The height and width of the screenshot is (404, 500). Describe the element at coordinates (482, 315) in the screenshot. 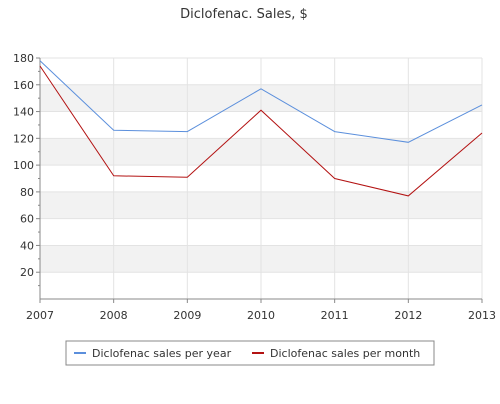

I see `x-tick-label: 2013` at that location.